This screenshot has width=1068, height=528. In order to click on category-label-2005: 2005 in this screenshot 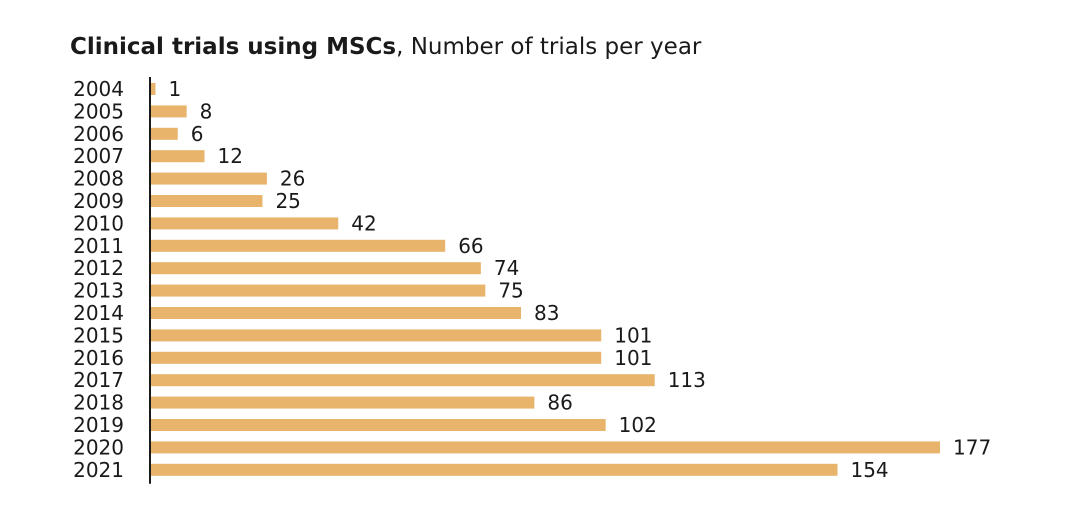, I will do `click(98, 111)`.